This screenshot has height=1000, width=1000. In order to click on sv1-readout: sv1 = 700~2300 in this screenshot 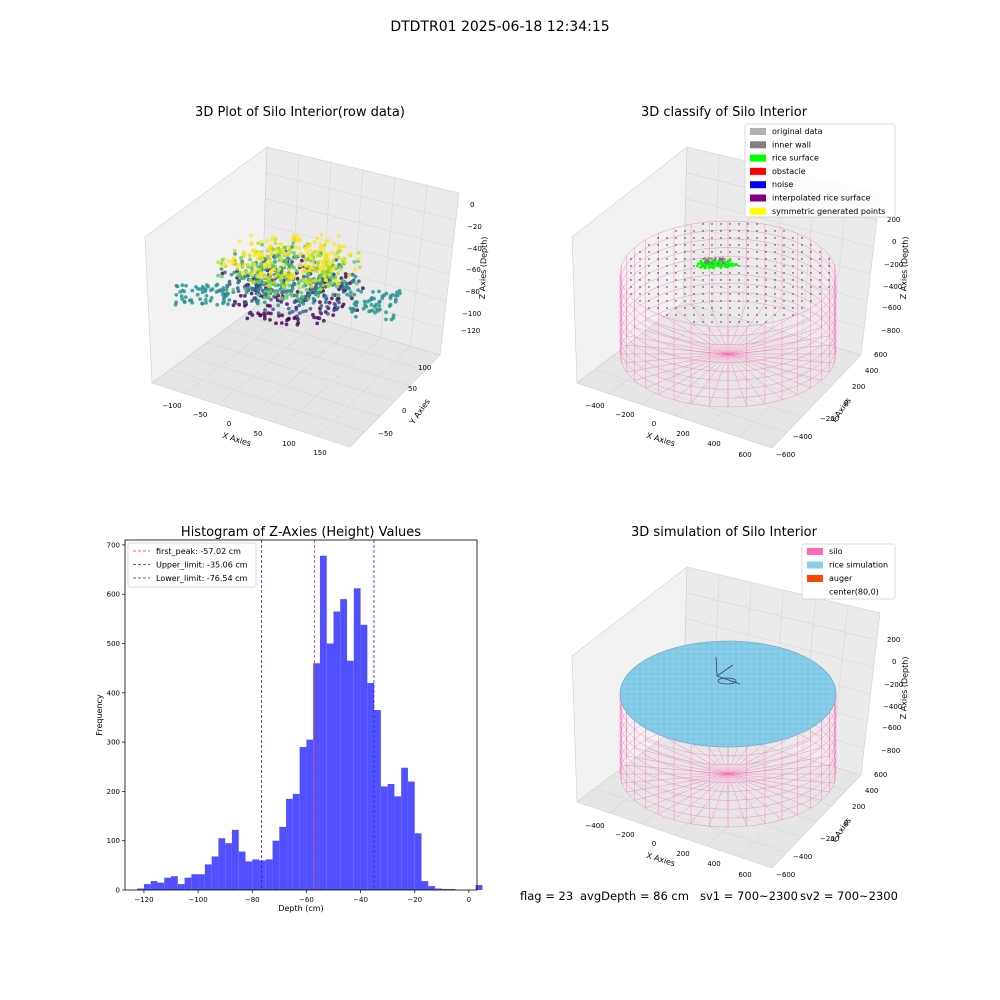, I will do `click(749, 896)`.